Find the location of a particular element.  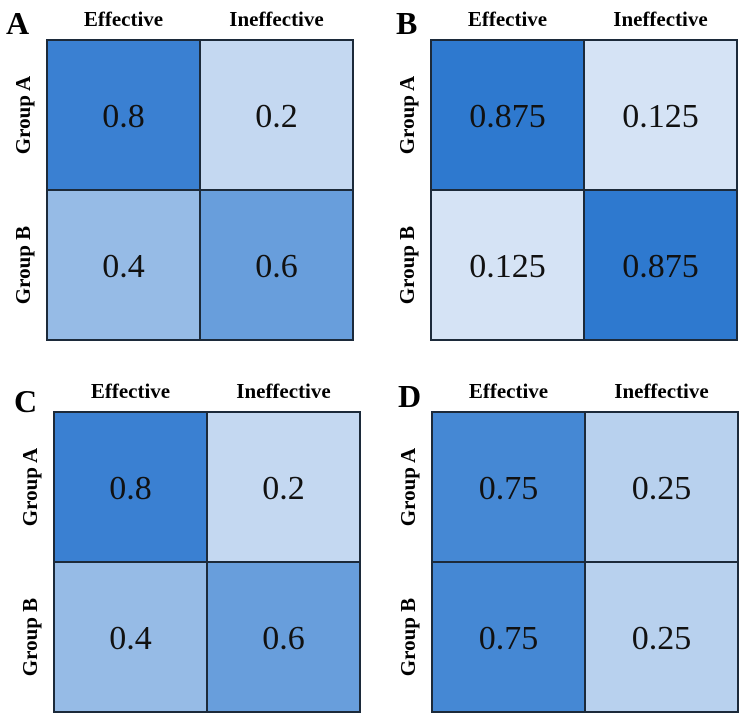

cell-value-a-0-0: 0.8 is located at coordinates (123, 116).